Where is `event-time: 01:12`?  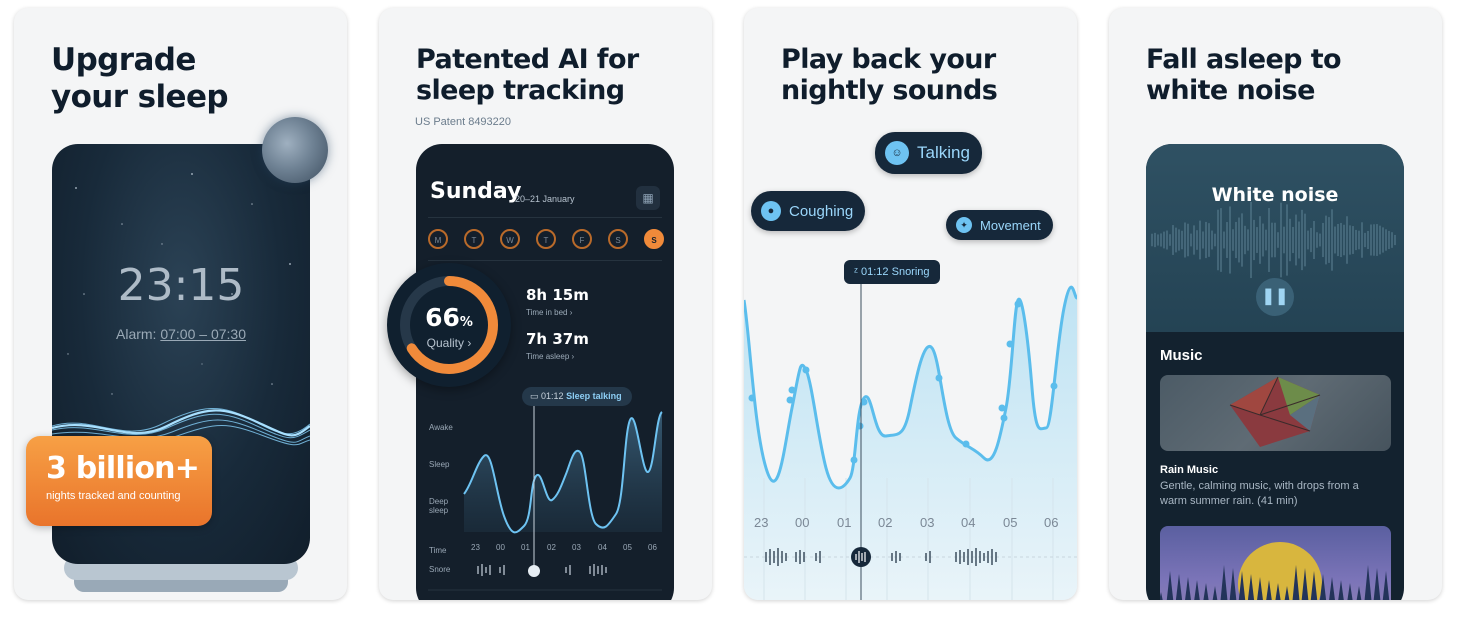 event-time: 01:12 is located at coordinates (552, 396).